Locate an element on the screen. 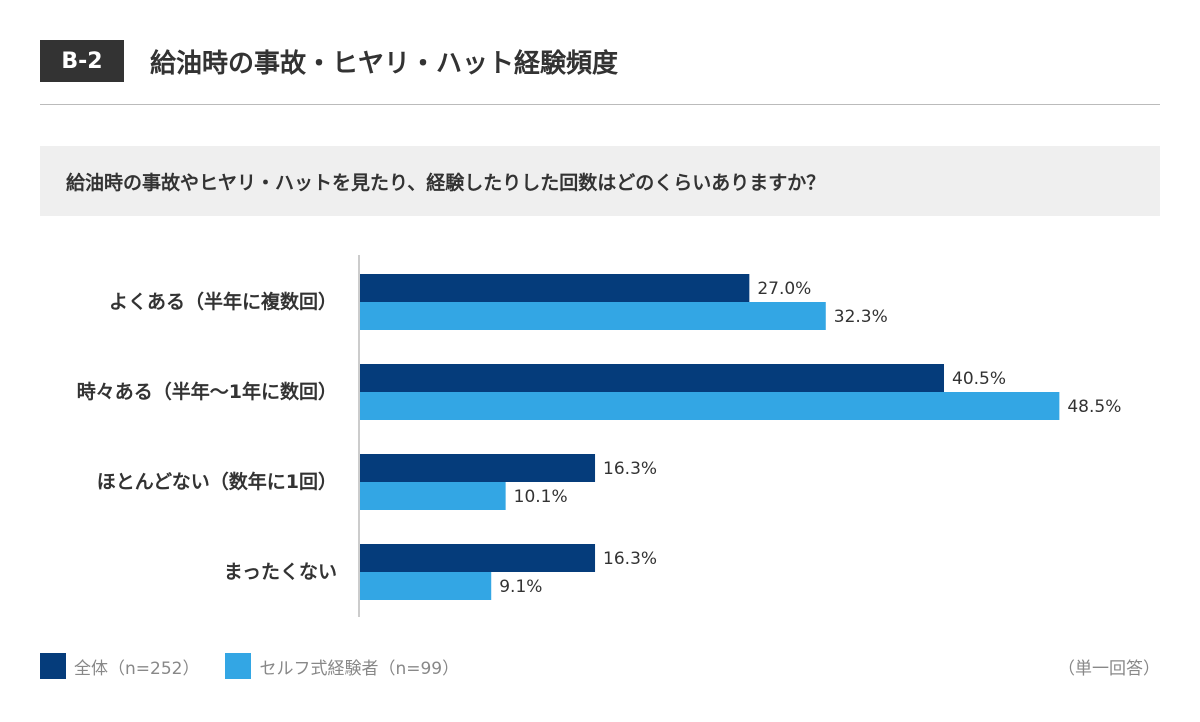 This screenshot has height=722, width=1200. legend-label-self: セルフ式経験者（n=99） is located at coordinates (359, 668).